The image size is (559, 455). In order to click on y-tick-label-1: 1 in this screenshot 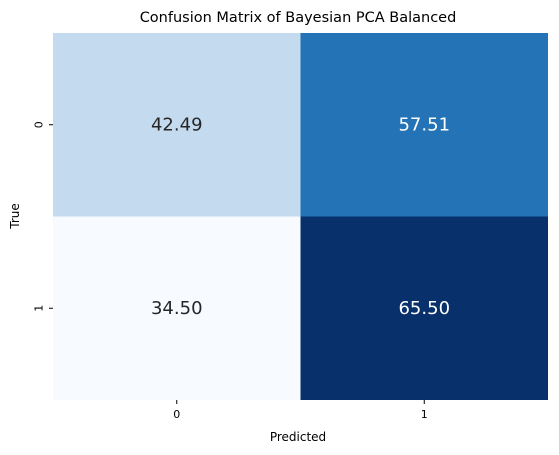, I will do `click(39, 308)`.